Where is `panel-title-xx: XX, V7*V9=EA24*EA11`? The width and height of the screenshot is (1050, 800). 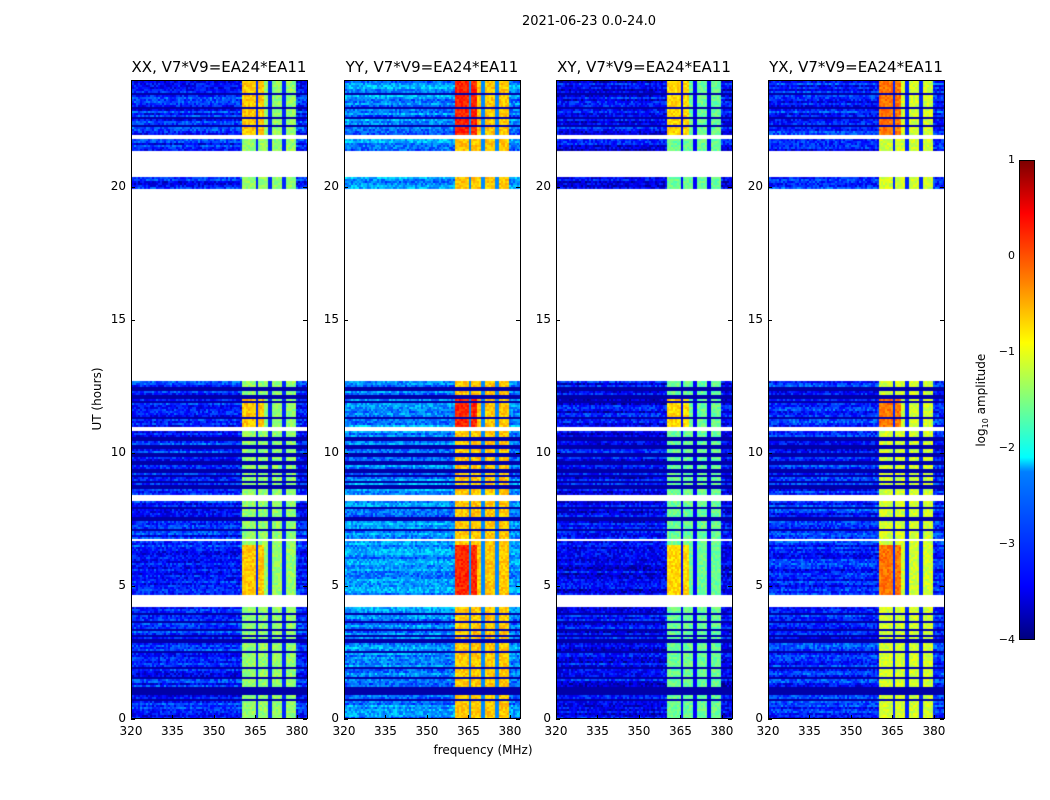
panel-title-xx: XX, V7*V9=EA24*EA11 is located at coordinates (219, 67).